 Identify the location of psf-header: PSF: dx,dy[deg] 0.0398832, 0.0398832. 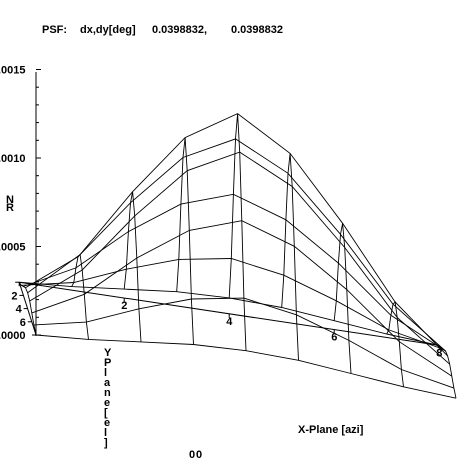
(237, 33).